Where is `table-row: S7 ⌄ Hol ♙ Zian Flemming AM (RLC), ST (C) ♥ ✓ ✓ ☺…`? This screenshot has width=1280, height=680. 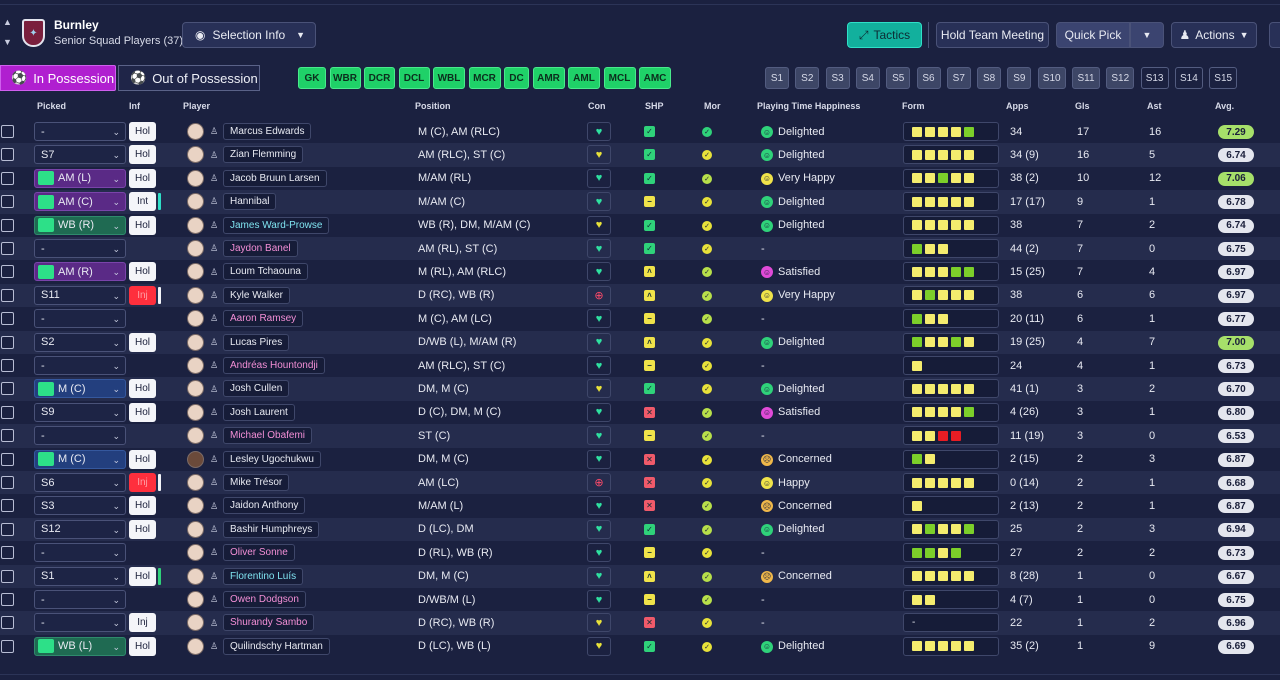 table-row: S7 ⌄ Hol ♙ Zian Flemming AM (RLC), ST (C) ♥ ✓ ✓ ☺… is located at coordinates (640, 155).